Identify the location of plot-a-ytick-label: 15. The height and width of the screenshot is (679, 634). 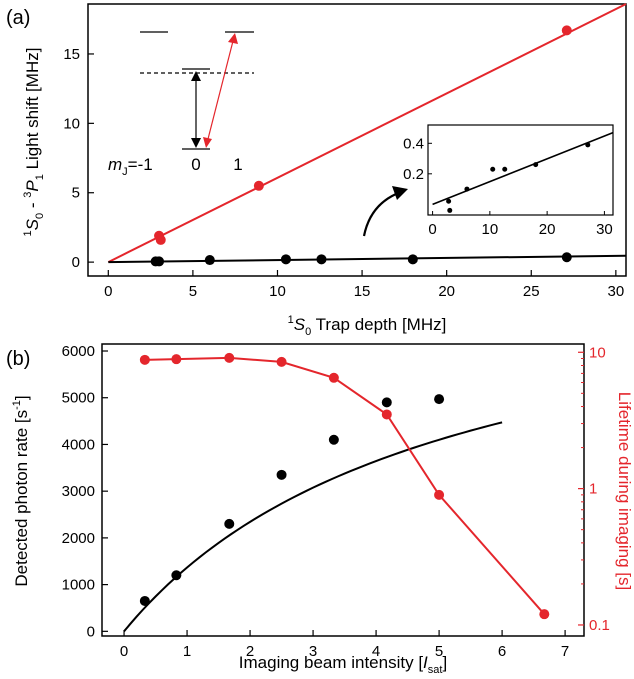
(71, 54).